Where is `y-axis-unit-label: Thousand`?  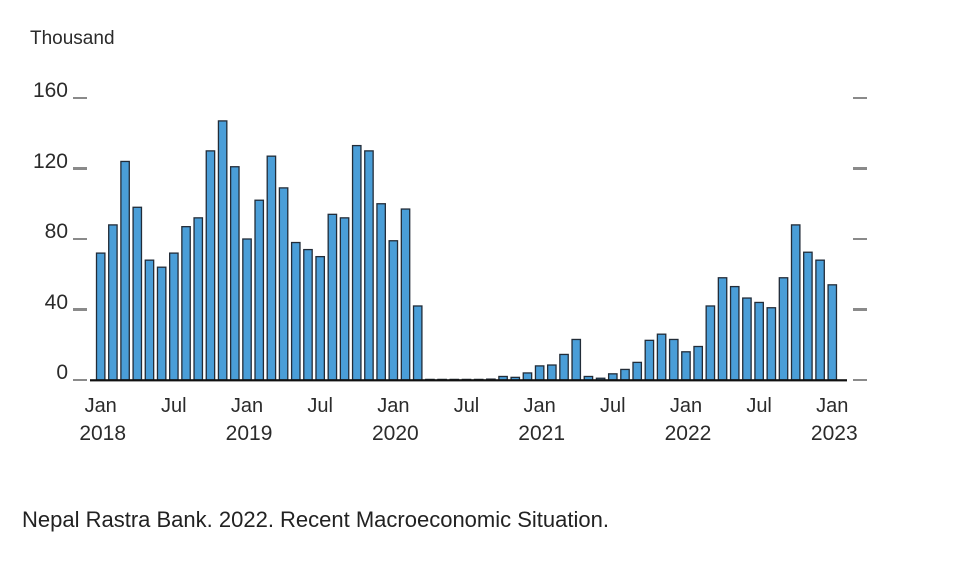
y-axis-unit-label: Thousand is located at coordinates (72, 38).